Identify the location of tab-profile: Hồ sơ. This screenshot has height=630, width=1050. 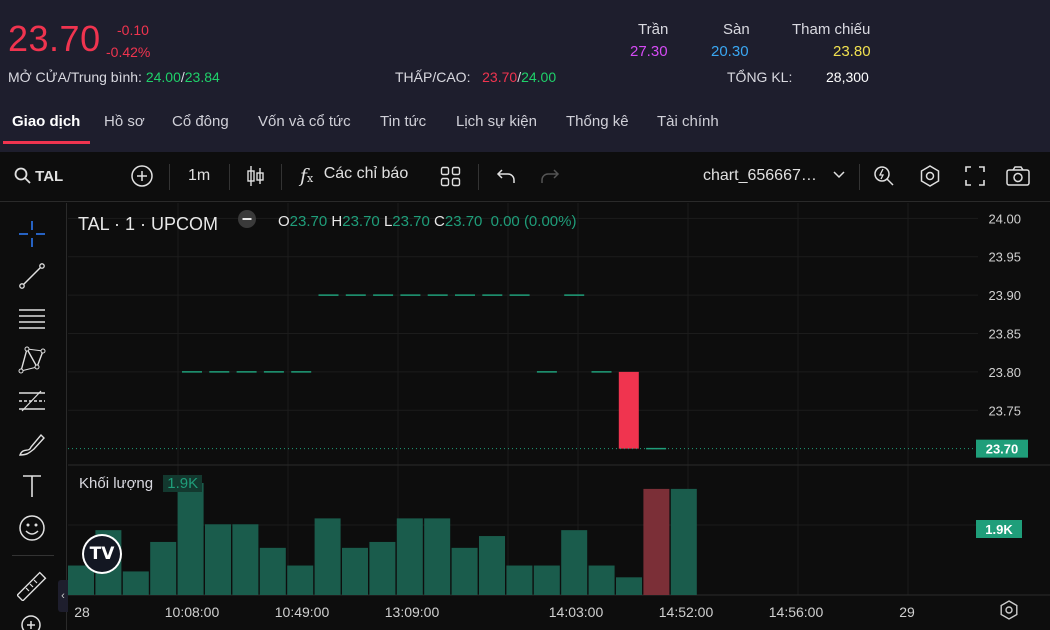
(124, 121).